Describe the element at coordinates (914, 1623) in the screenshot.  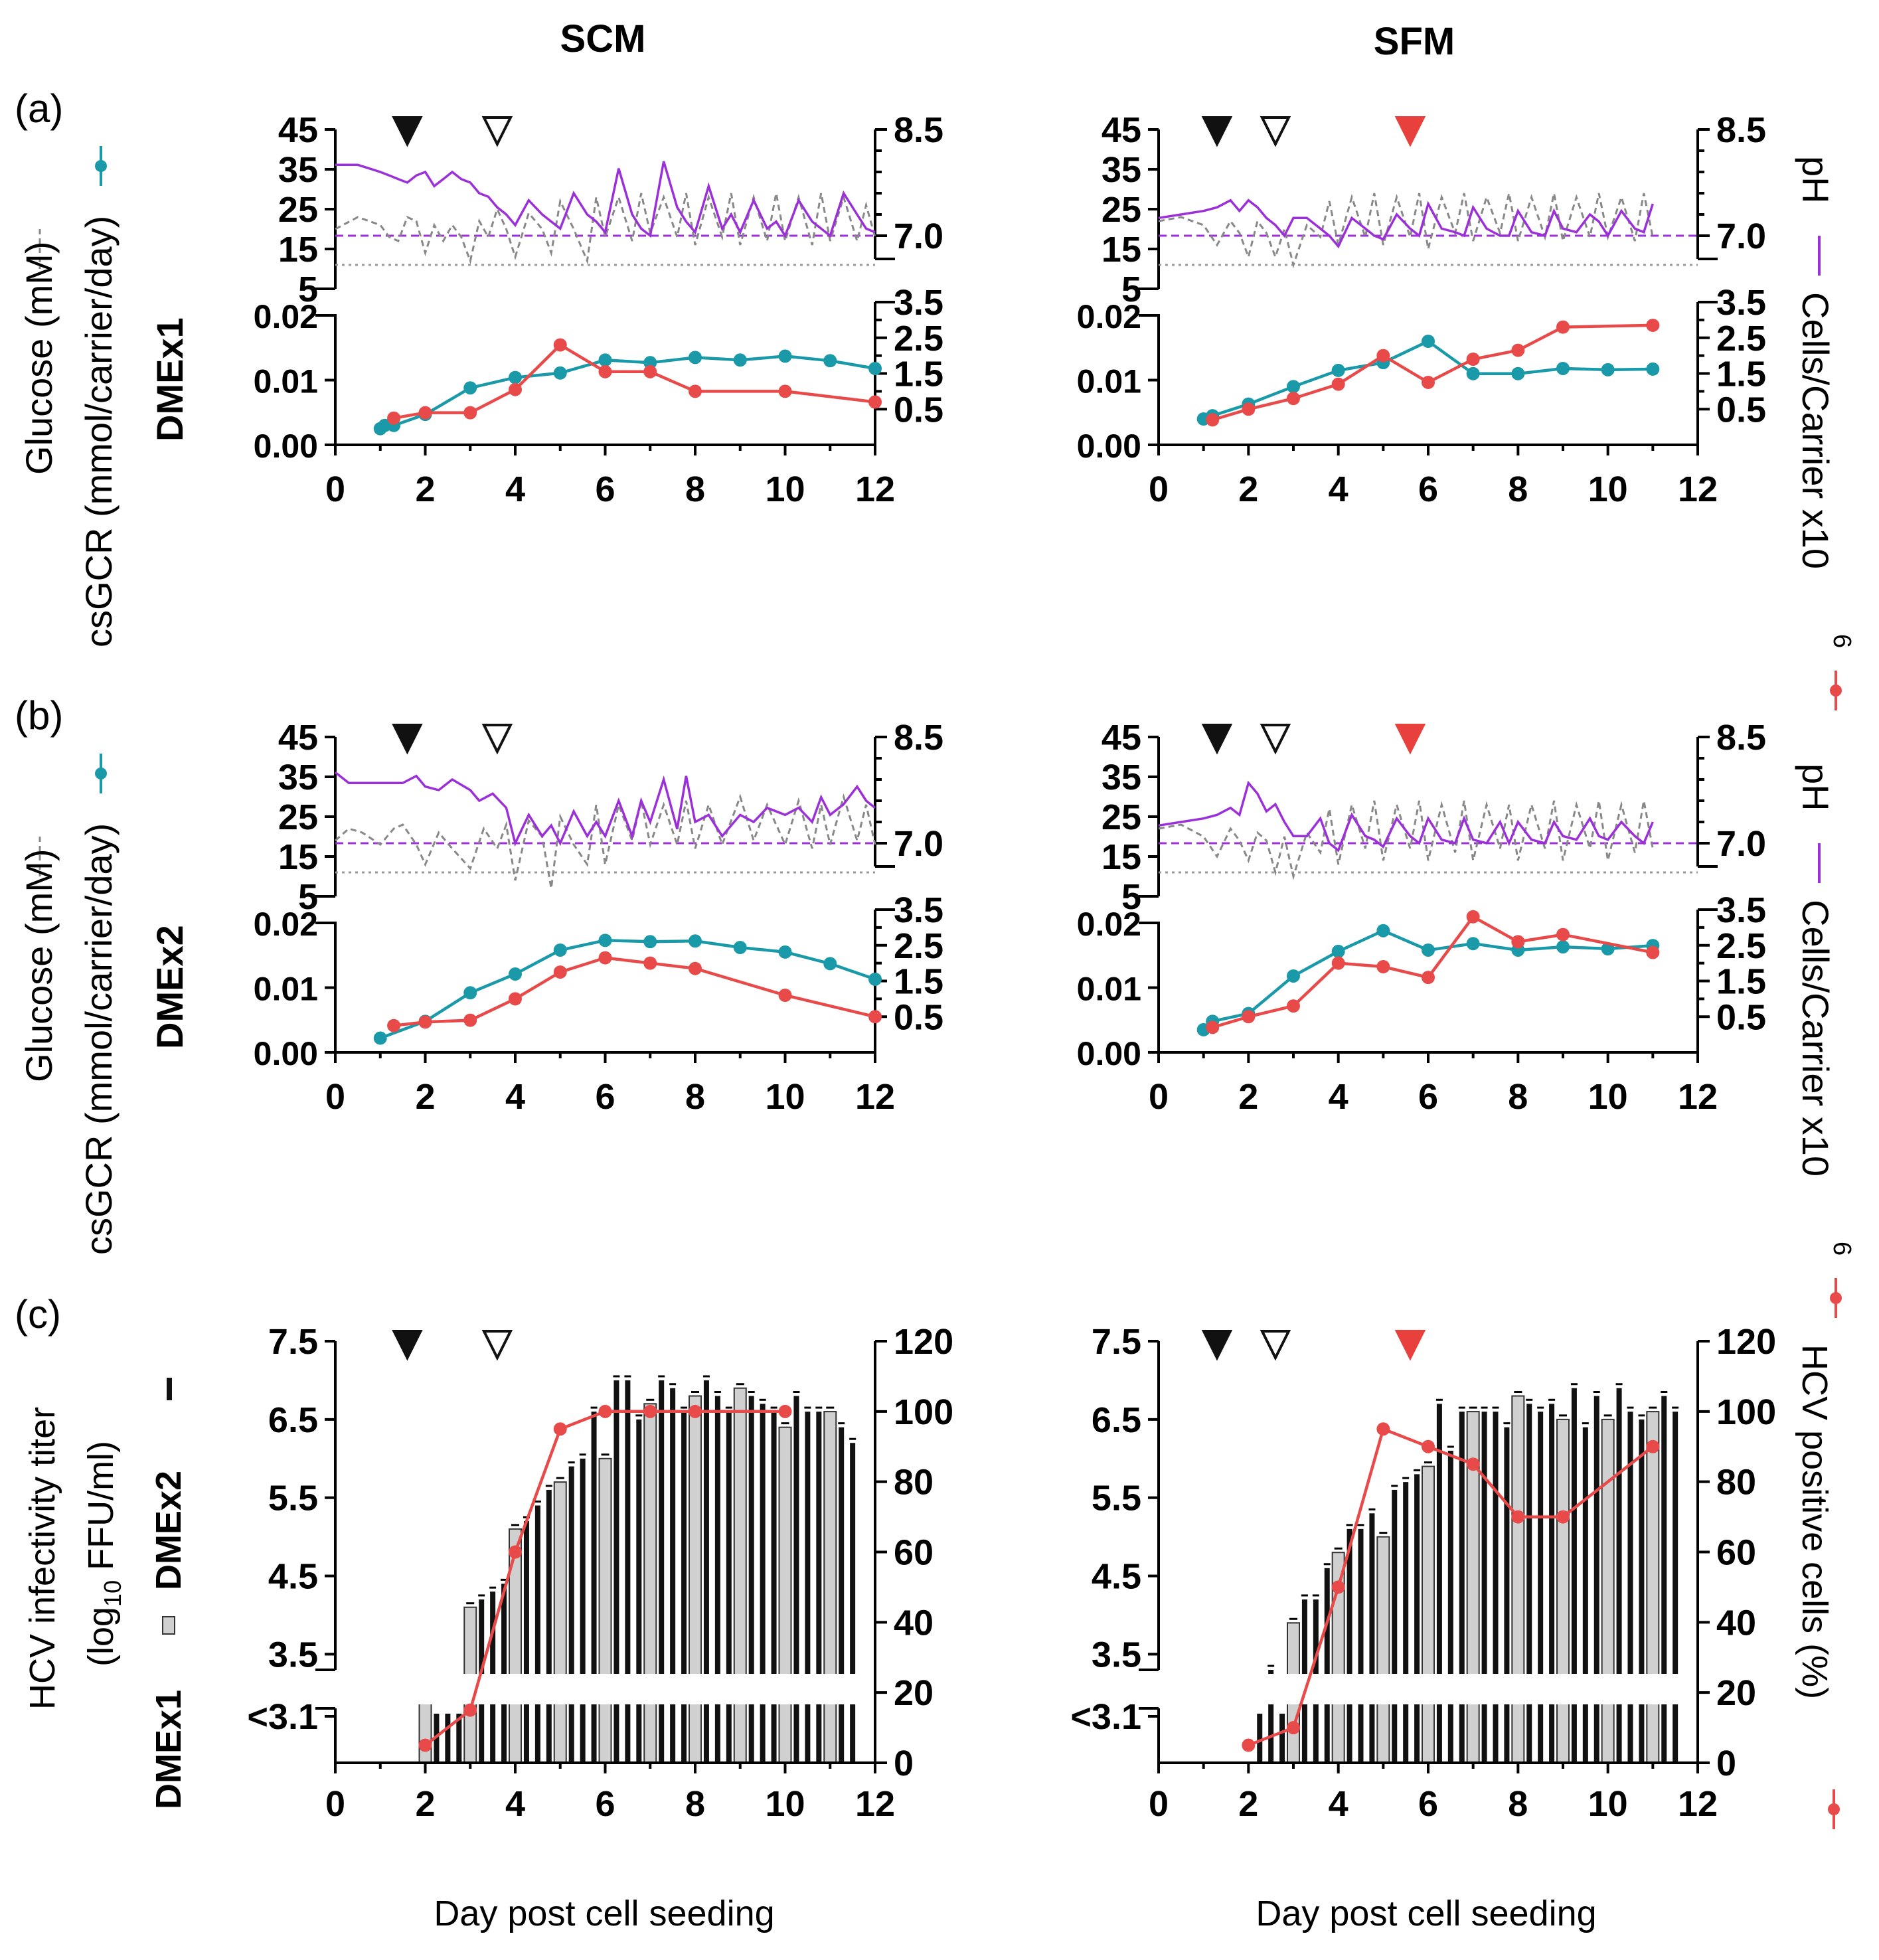
I see `y-tick-label-percent: 40` at that location.